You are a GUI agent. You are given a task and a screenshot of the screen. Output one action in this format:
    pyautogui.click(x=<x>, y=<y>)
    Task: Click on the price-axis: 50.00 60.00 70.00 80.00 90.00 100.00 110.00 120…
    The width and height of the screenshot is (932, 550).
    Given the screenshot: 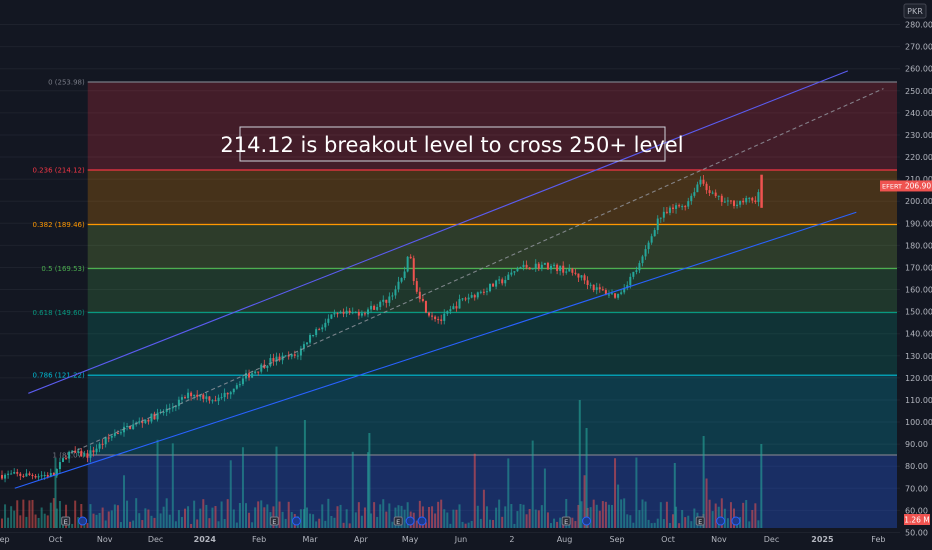 What is the action you would take?
    pyautogui.click(x=918, y=279)
    